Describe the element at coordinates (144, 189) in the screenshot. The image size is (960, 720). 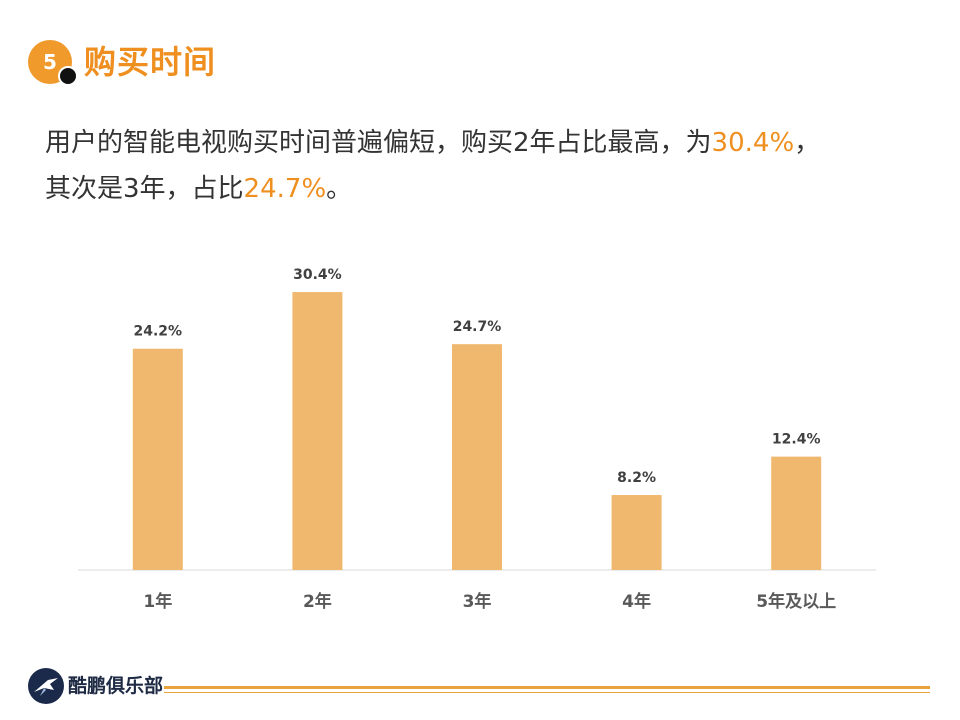
I see `summary-line-2-text: 其次是3年，占比` at that location.